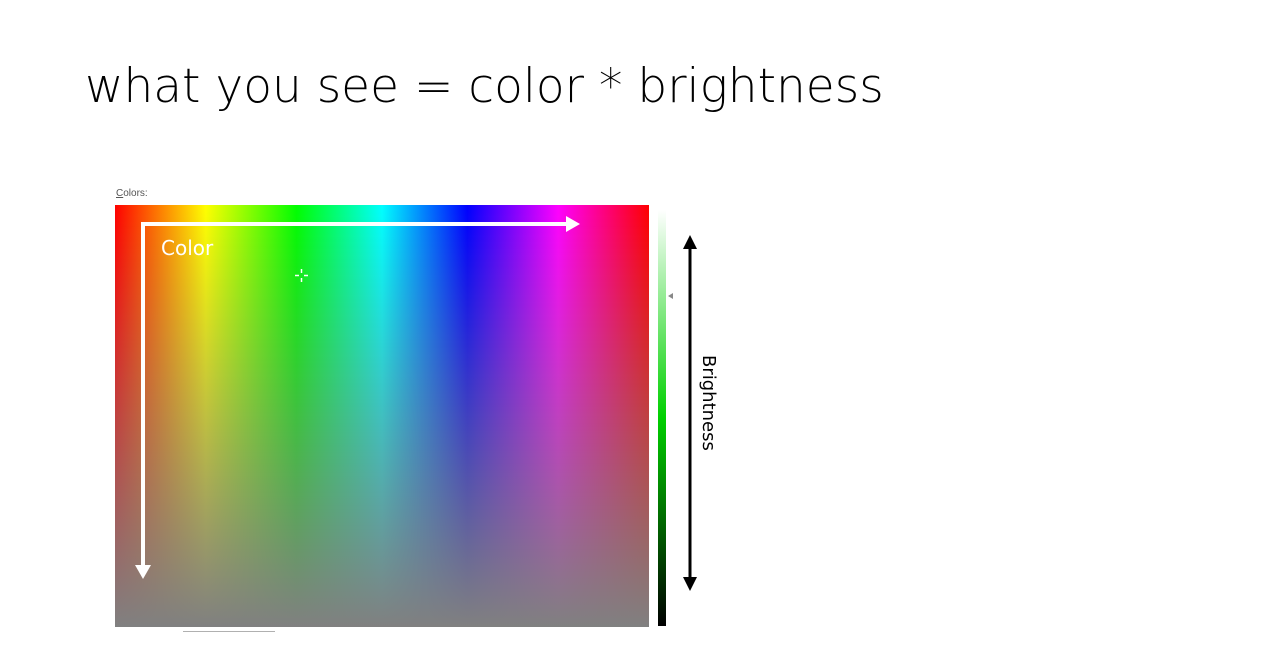  I want to click on luminance-slider, so click(662, 418).